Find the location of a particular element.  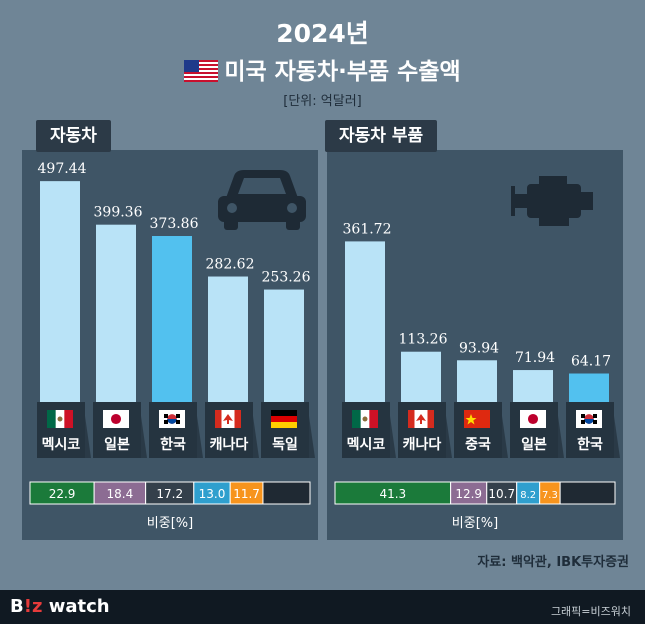

bar-value-label: 282.62 is located at coordinates (230, 265).